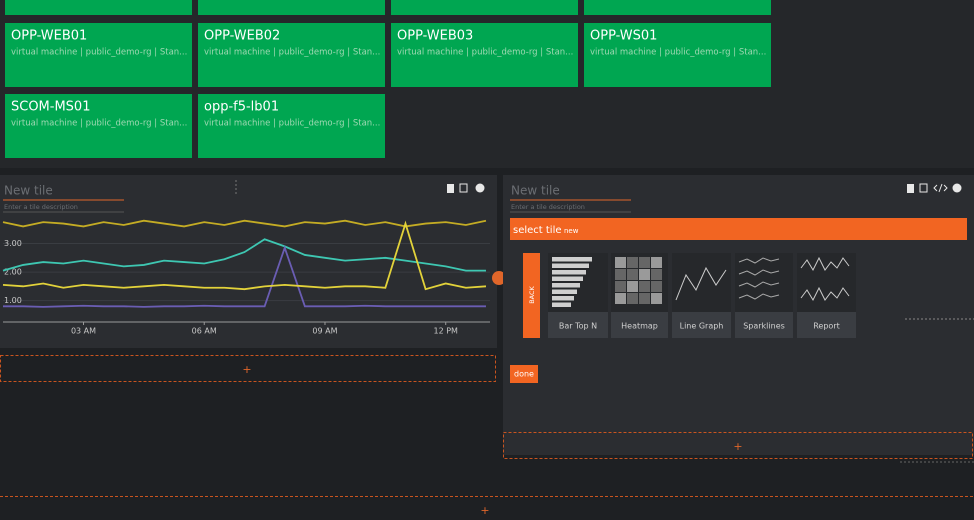 The width and height of the screenshot is (974, 520). Describe the element at coordinates (537, 230) in the screenshot. I see `picker-title: select tile` at that location.